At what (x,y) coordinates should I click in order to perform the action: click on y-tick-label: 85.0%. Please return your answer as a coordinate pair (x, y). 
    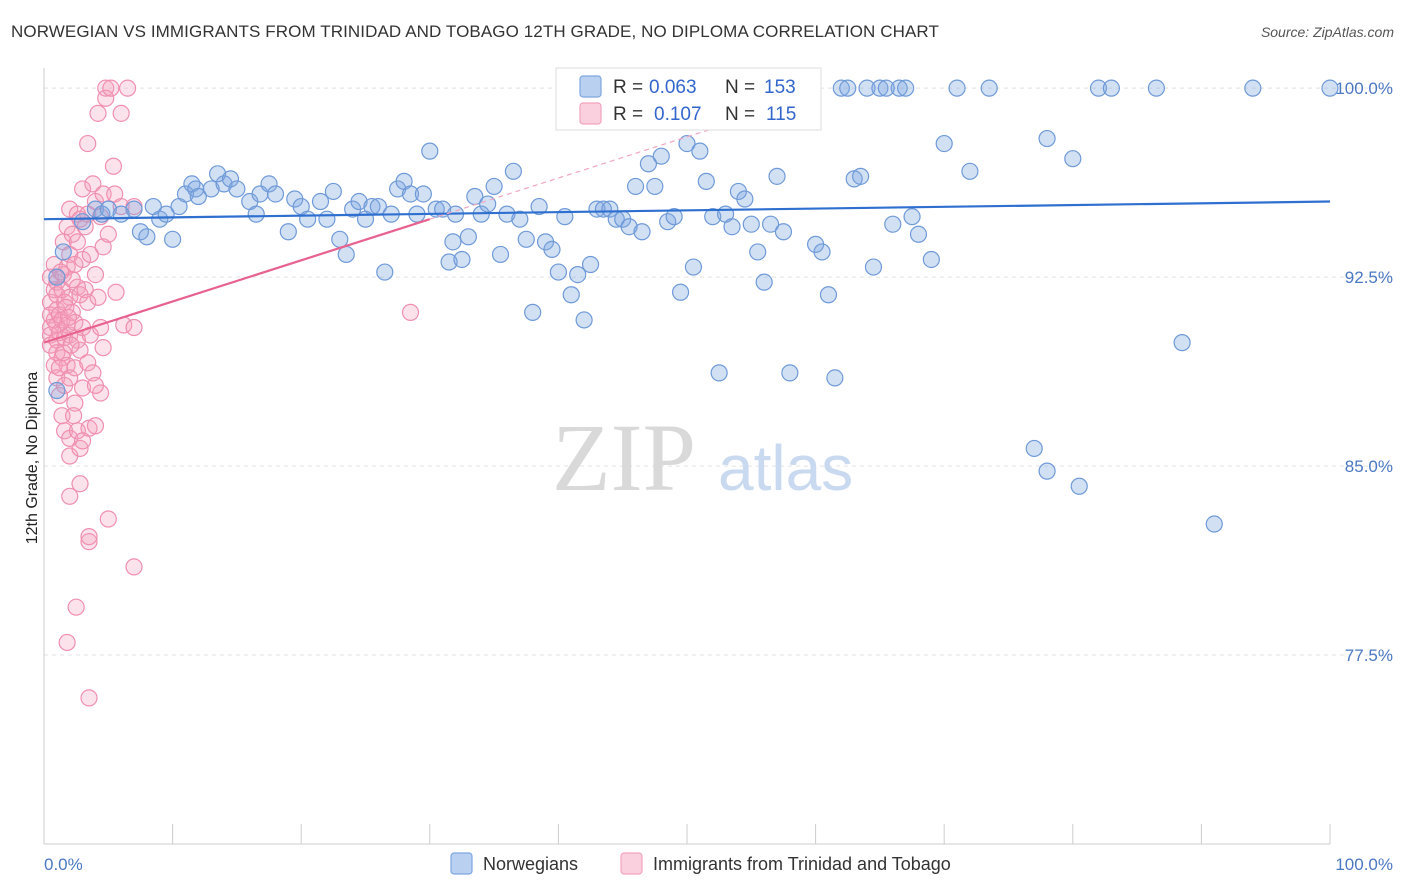
    Looking at the image, I should click on (1369, 466).